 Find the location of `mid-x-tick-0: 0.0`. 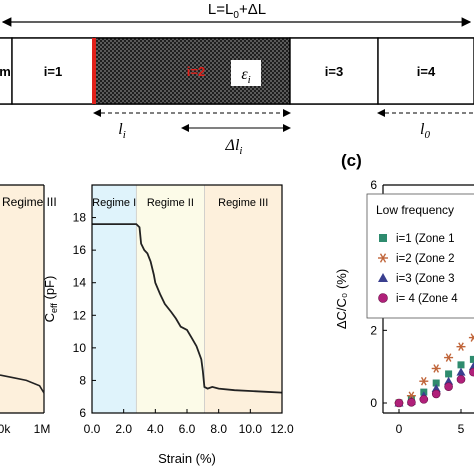

mid-x-tick-0: 0.0 is located at coordinates (92, 429).